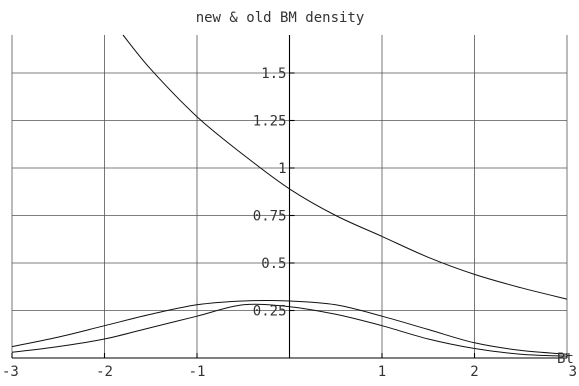 The width and height of the screenshot is (579, 386). I want to click on x-tick-label-2: -1, so click(197, 372).